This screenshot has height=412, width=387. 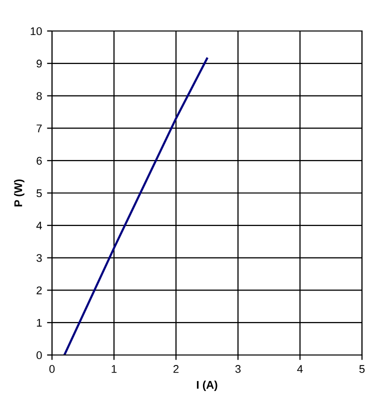 I want to click on y-tick-label: 9, so click(x=39, y=64).